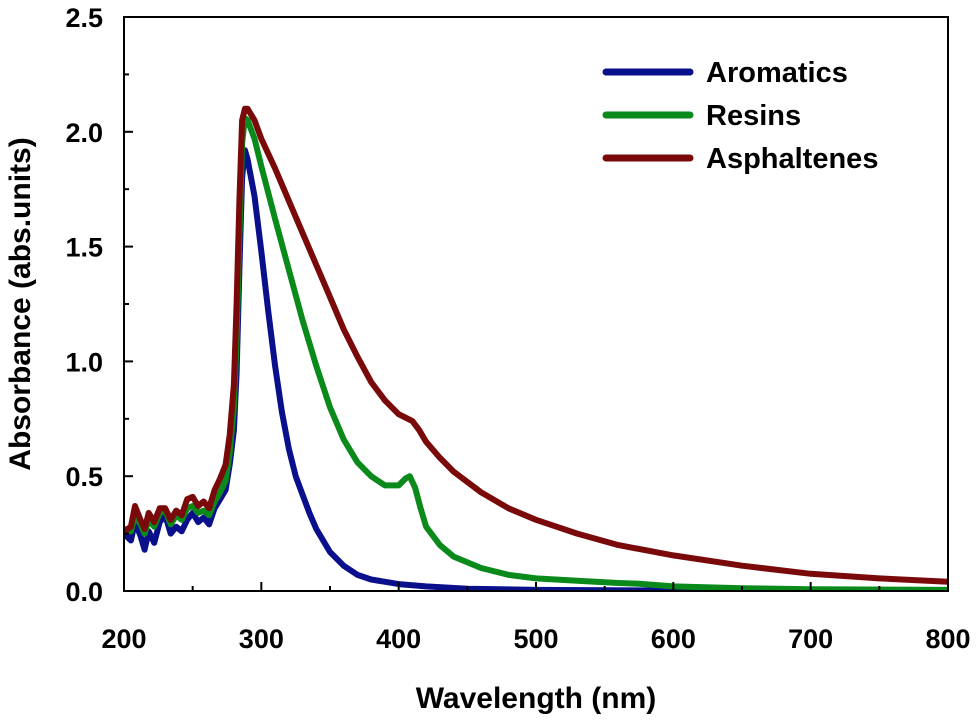 The width and height of the screenshot is (979, 724). Describe the element at coordinates (123, 639) in the screenshot. I see `x-tick-label: 200` at that location.